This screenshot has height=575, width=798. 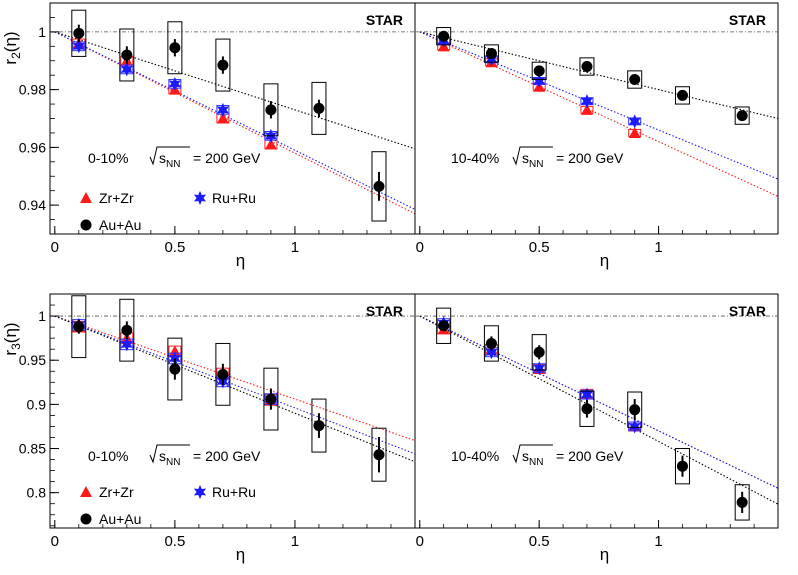 I want to click on y-tick-label: 0.9, so click(x=37, y=404).